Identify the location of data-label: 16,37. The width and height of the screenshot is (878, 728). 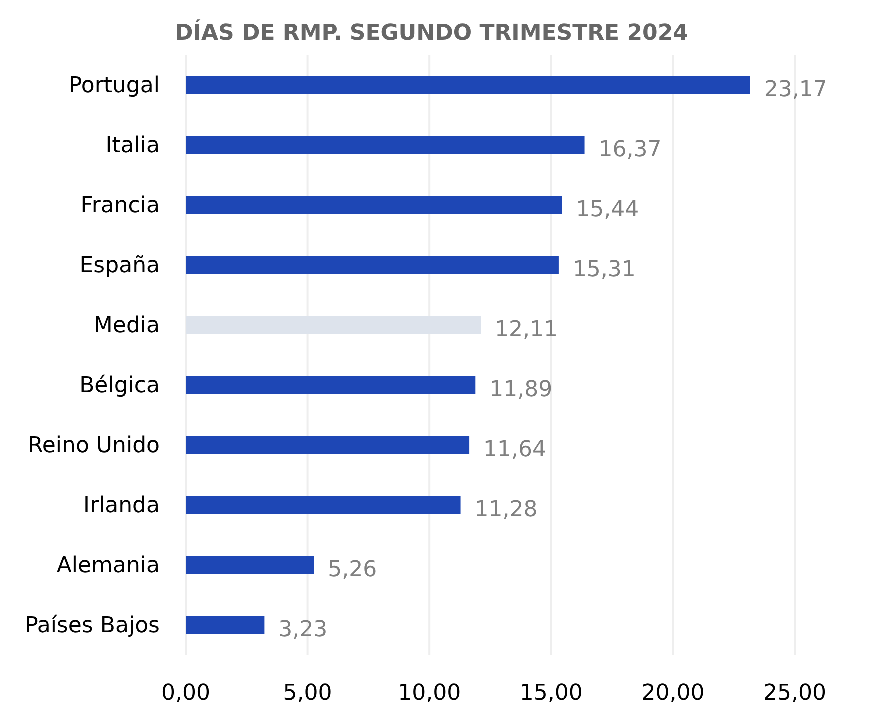
(630, 150).